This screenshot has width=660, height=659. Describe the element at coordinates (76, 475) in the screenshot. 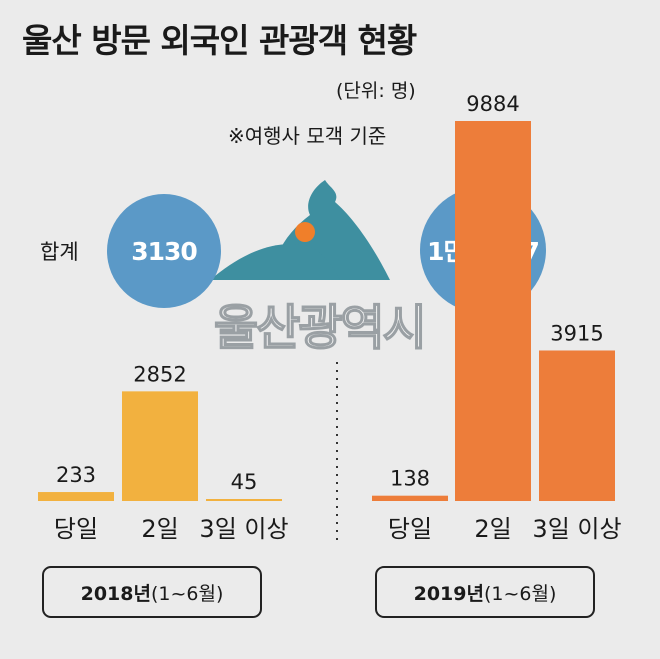

I see `value-label-2018-0: 233` at that location.